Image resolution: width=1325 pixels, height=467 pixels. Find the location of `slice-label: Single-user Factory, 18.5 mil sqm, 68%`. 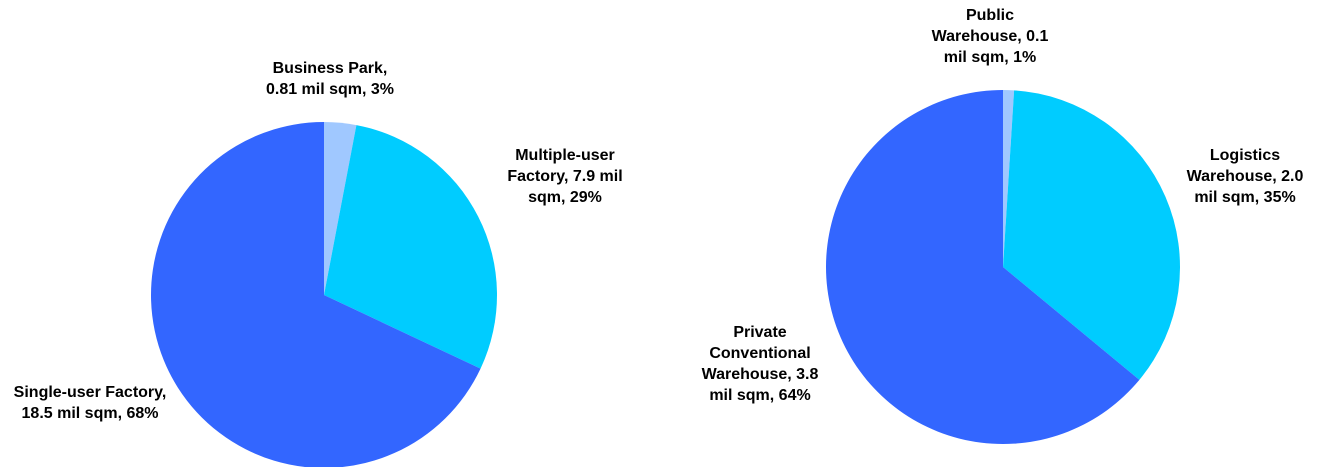

slice-label: Single-user Factory, 18.5 mil sqm, 68% is located at coordinates (90, 403).